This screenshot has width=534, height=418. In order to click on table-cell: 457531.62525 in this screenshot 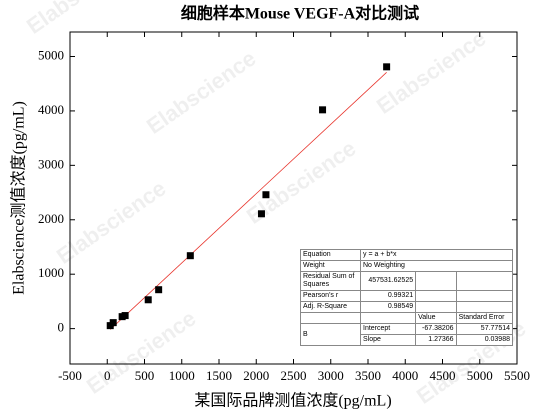, I will do `click(388, 281)`.